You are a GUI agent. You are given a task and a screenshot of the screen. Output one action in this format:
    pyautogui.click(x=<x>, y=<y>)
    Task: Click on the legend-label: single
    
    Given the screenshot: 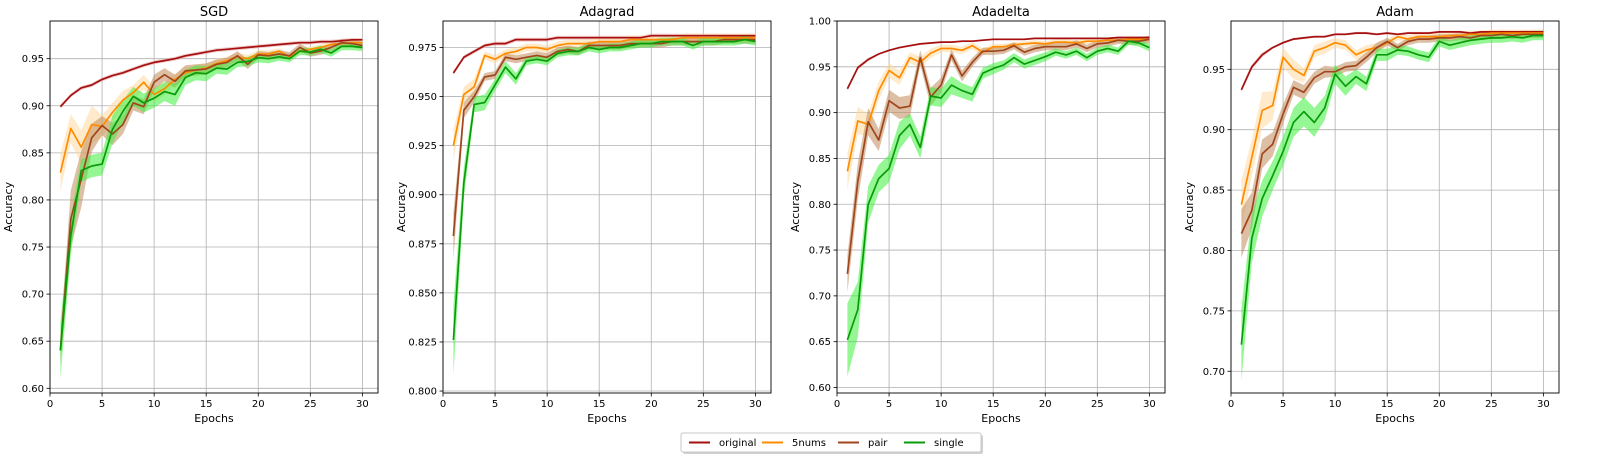 What is the action you would take?
    pyautogui.click(x=949, y=443)
    